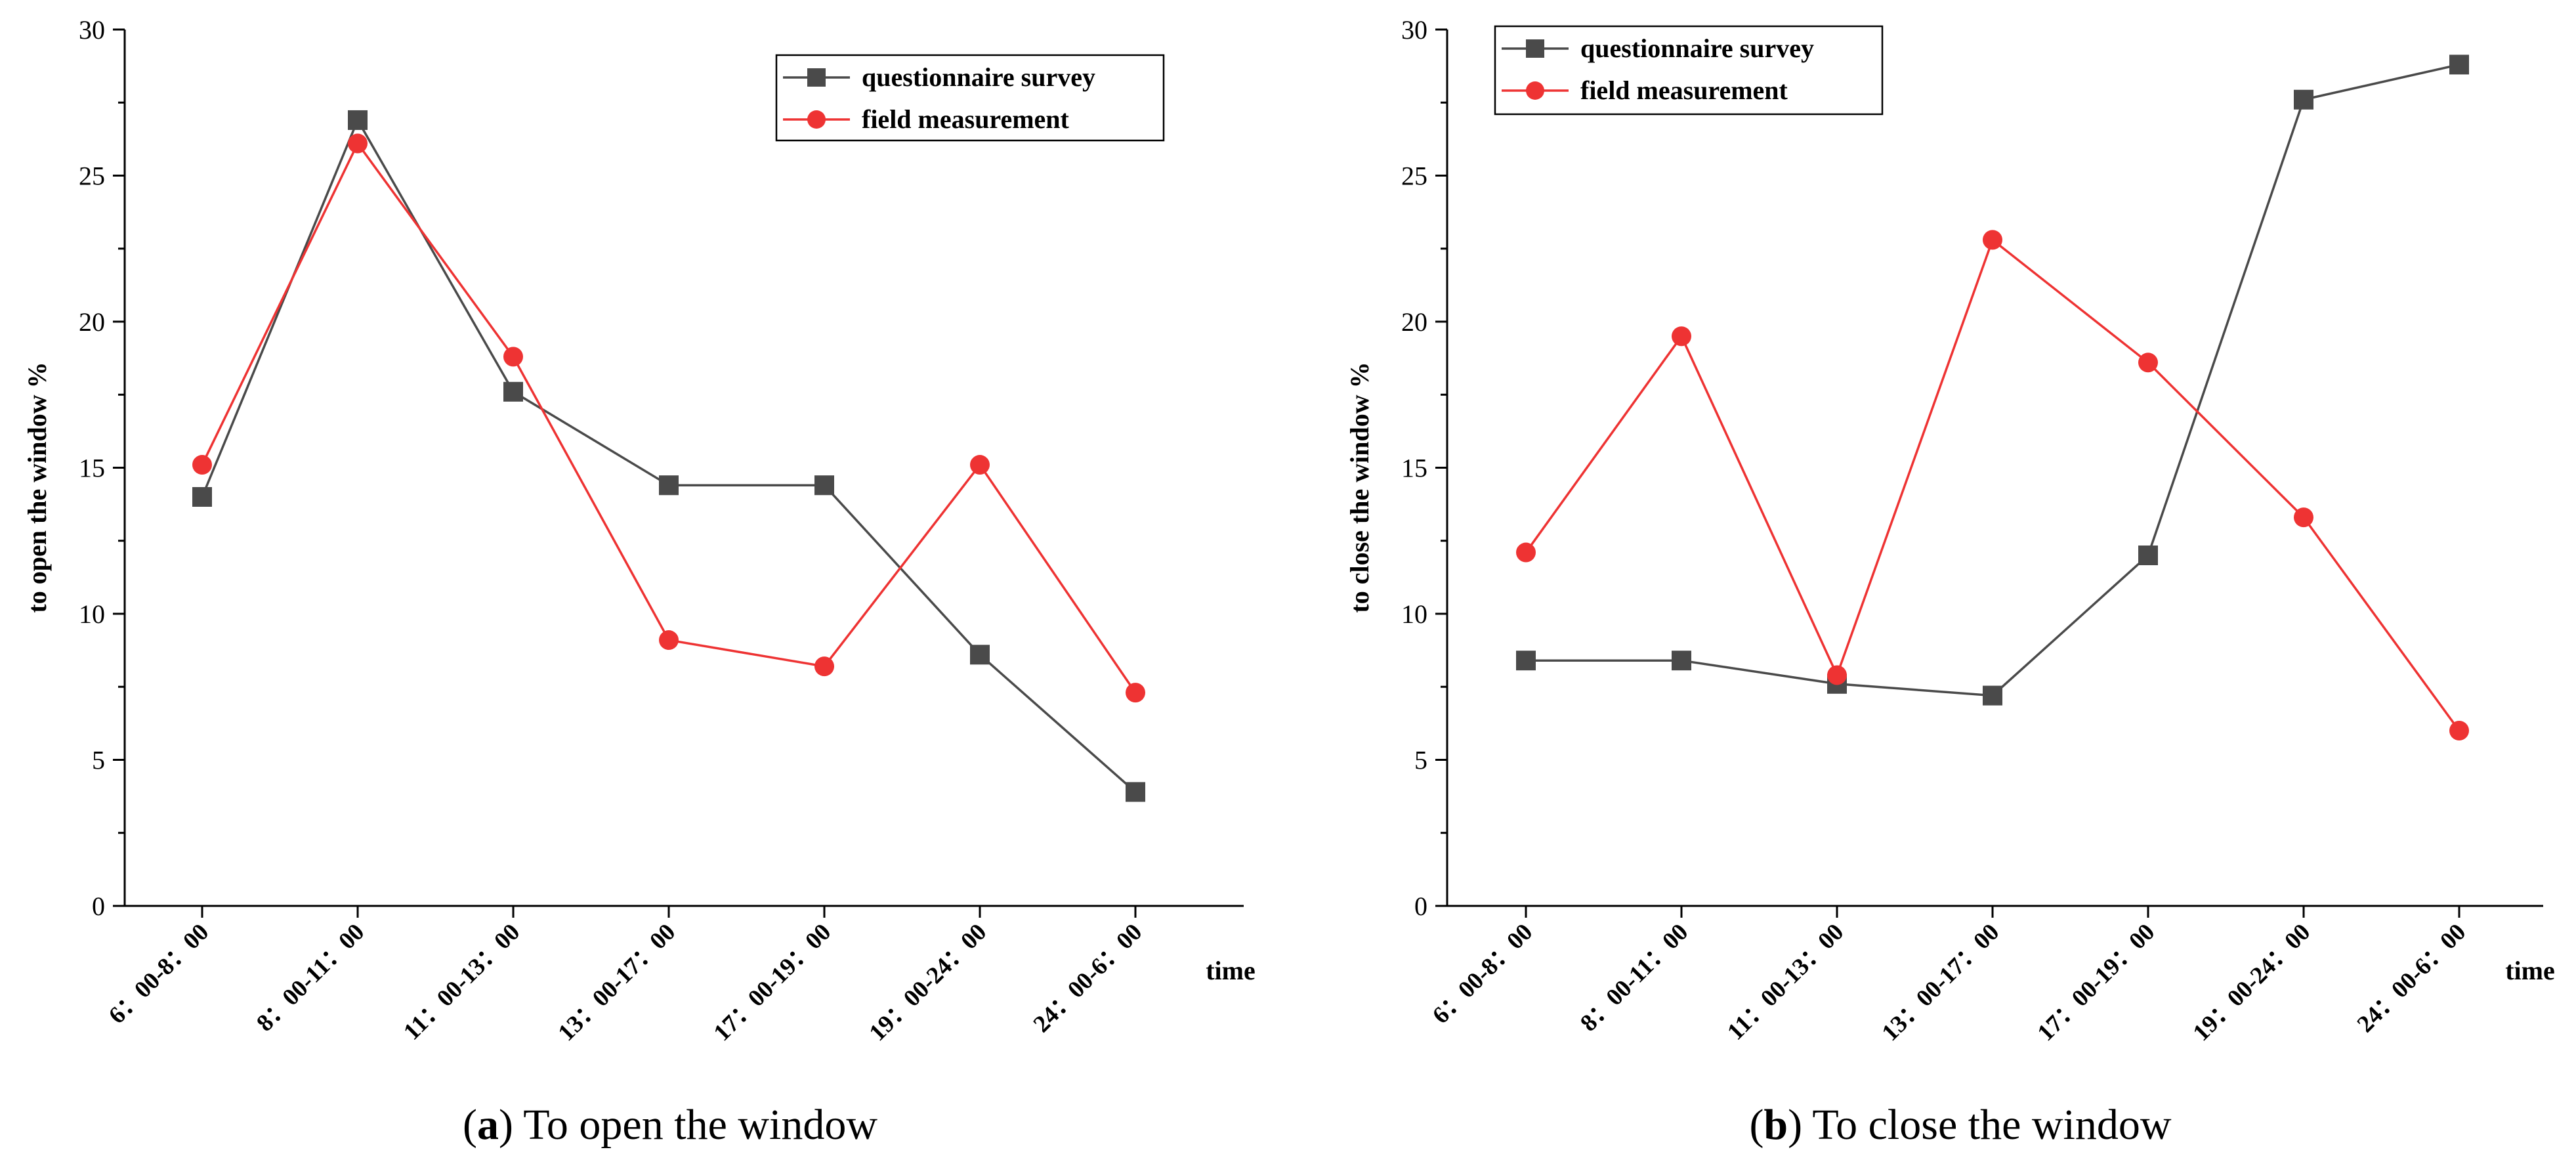 The image size is (2576, 1156). What do you see at coordinates (1359, 487) in the screenshot?
I see `y-axis-title: to close the window %` at bounding box center [1359, 487].